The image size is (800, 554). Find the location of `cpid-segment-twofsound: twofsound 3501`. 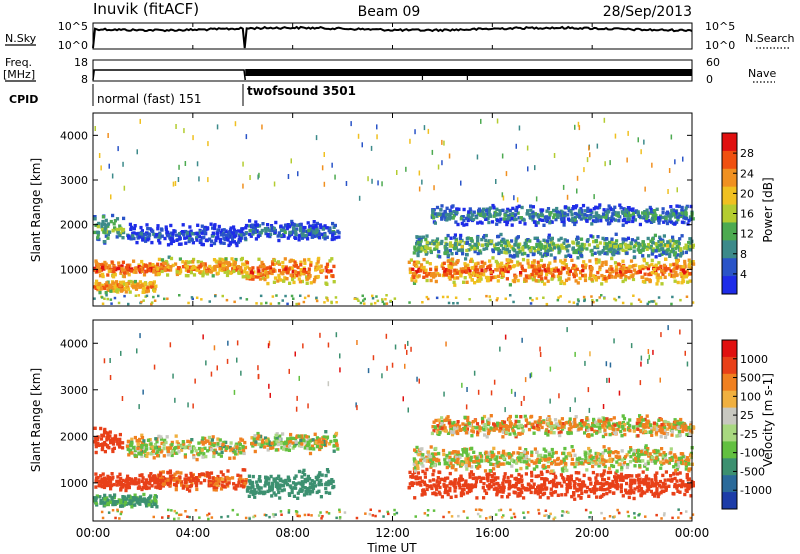

cpid-segment-twofsound: twofsound 3501 is located at coordinates (301, 91).